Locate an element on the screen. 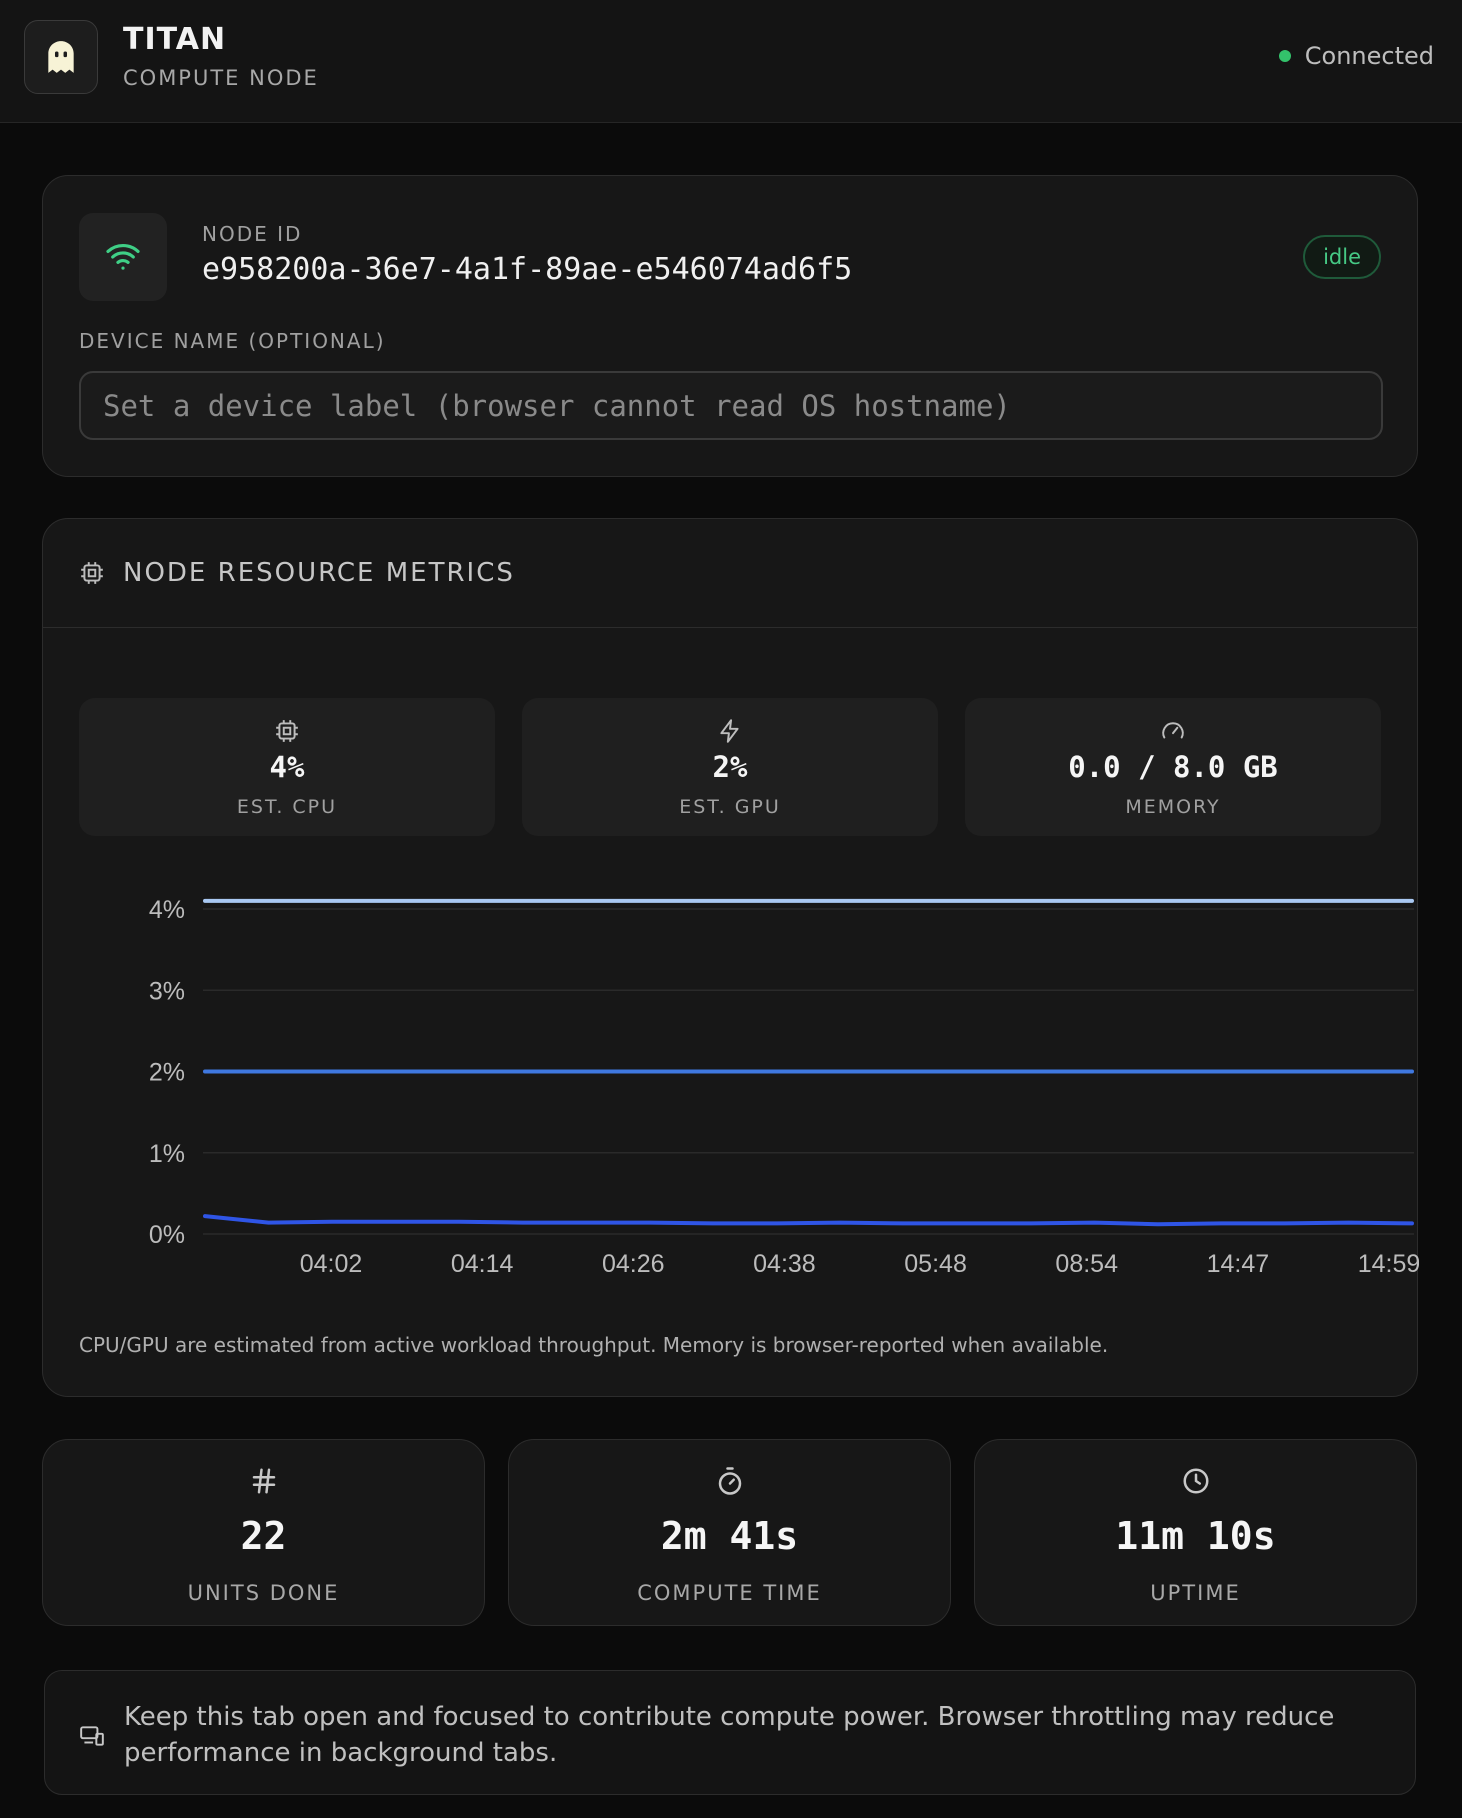 The height and width of the screenshot is (1818, 1462). compute-time-card: 2m 41s COMPUTE TIME is located at coordinates (729, 1532).